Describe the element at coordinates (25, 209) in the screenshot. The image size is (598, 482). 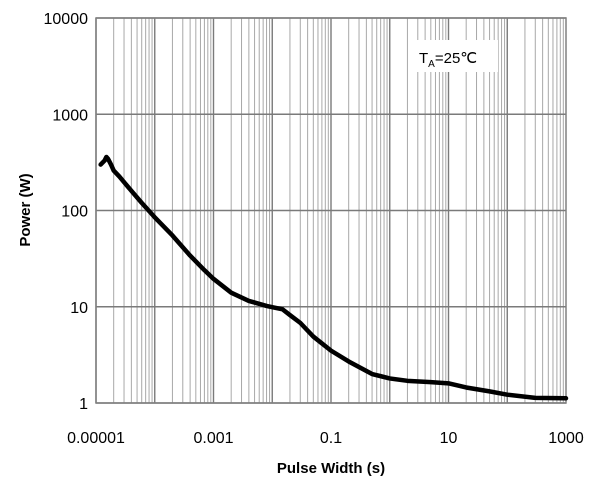
I see `y-axis-title: Power (W)` at that location.